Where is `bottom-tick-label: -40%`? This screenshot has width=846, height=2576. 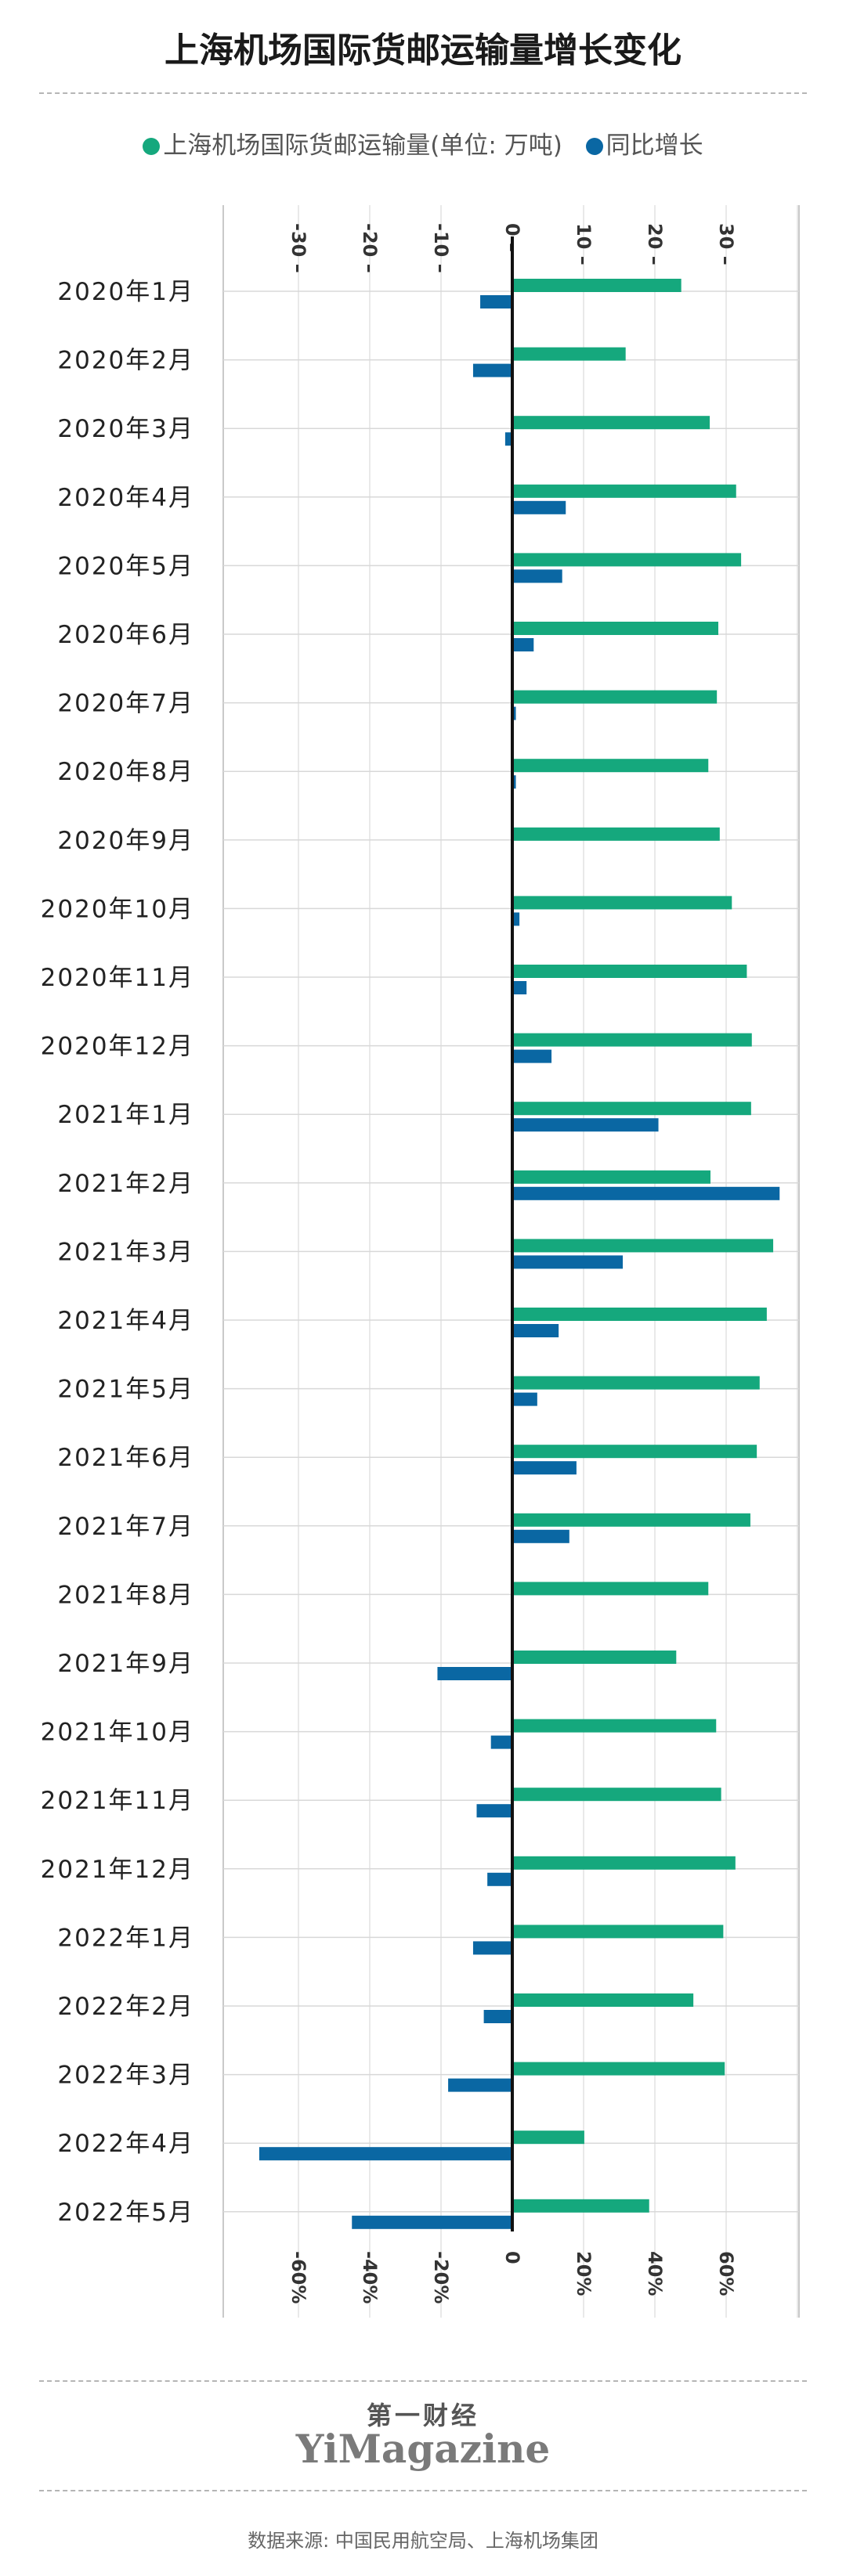
bottom-tick-label: -40% is located at coordinates (370, 2278).